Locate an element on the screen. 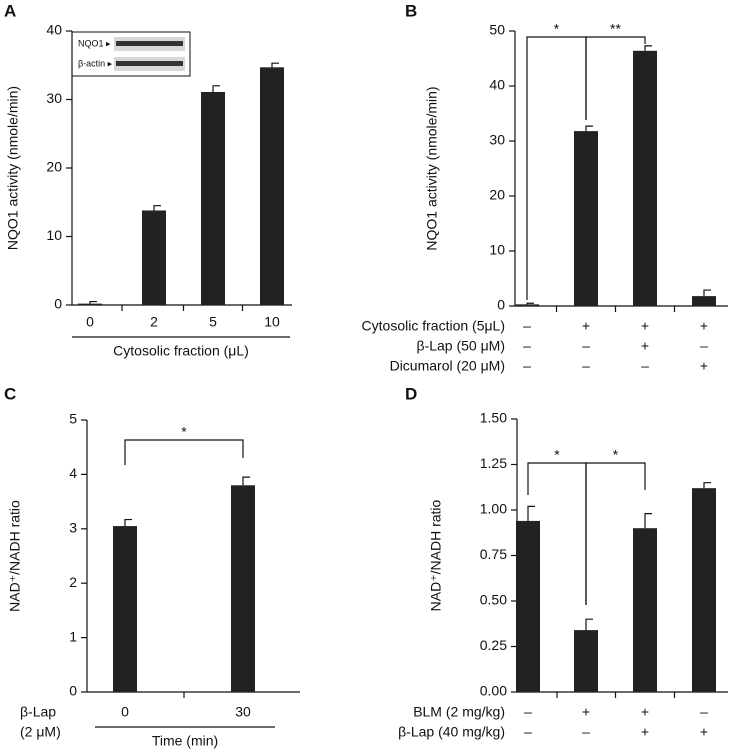 The height and width of the screenshot is (754, 735). y-tick-label: 3 is located at coordinates (73, 528).